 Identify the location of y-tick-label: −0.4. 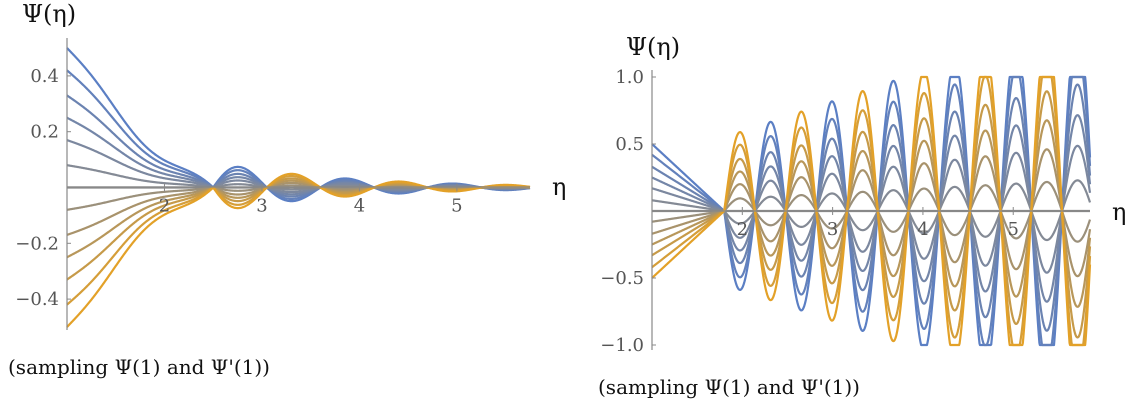
(37, 299).